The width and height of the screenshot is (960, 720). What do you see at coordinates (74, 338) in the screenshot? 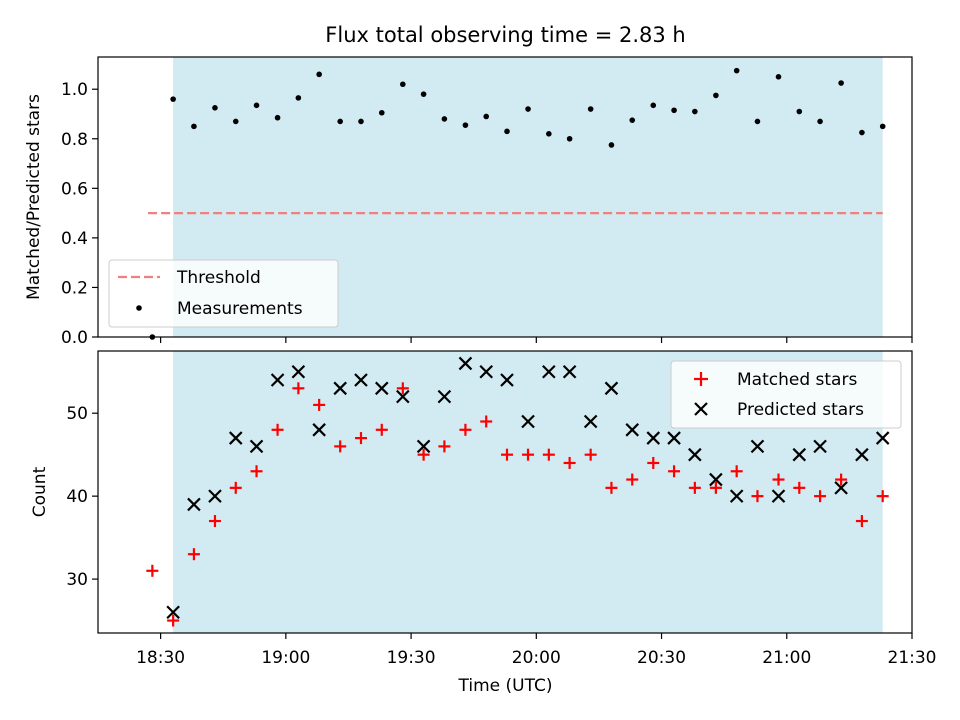
I see `y-tick-label: 0.0` at bounding box center [74, 338].